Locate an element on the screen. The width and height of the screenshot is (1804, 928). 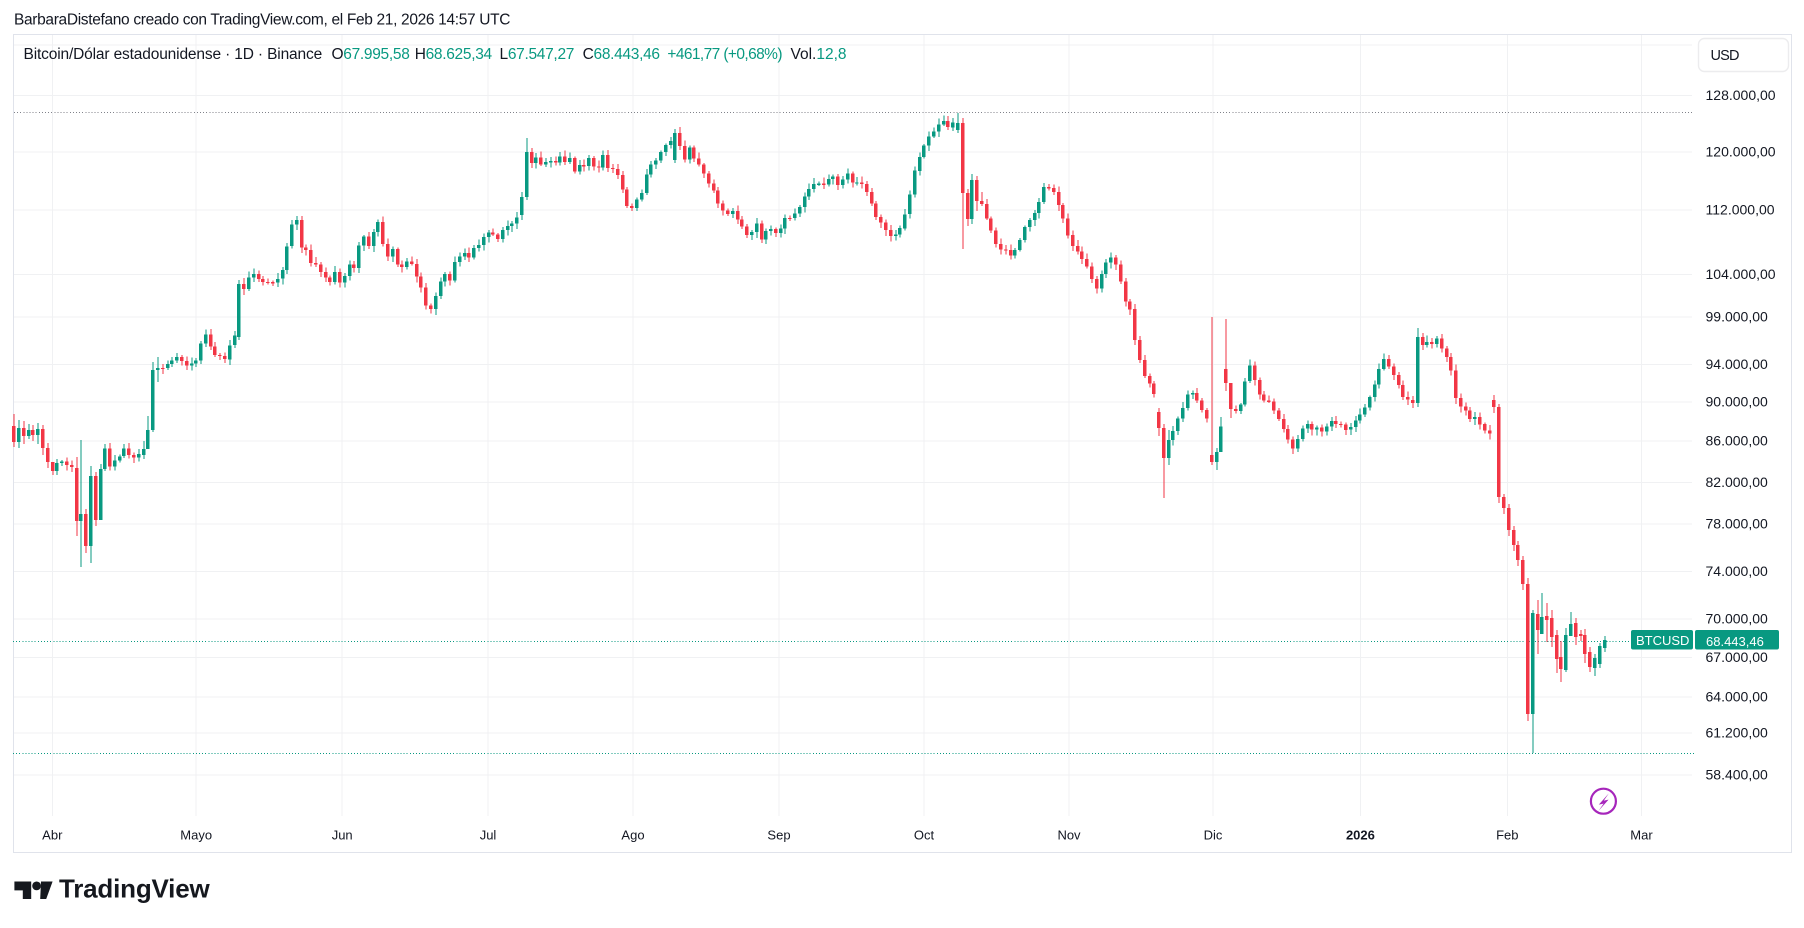
svg-text: 82.000,00 is located at coordinates (1737, 482).